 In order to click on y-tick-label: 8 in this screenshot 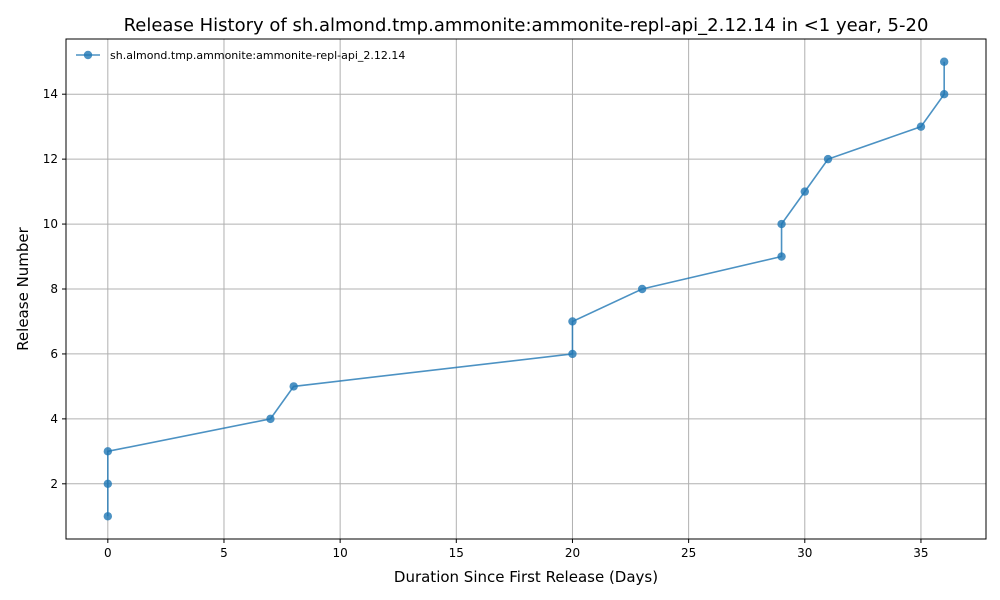, I will do `click(54, 289)`.